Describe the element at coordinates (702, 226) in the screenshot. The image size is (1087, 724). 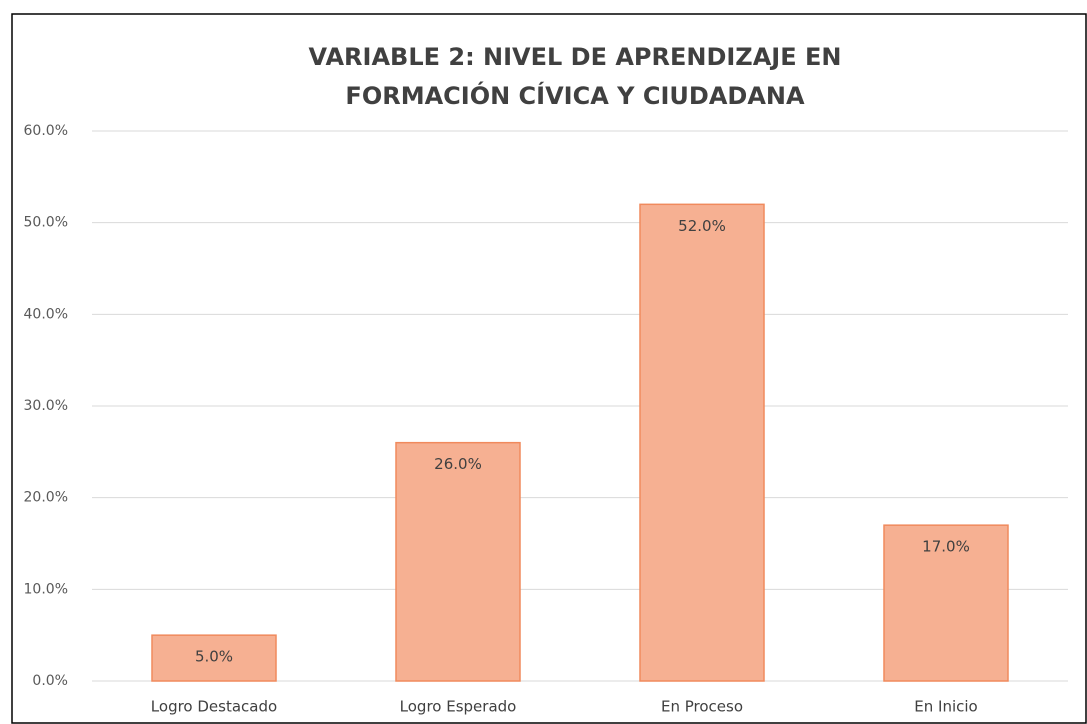
I see `data-label: 52.0%` at that location.